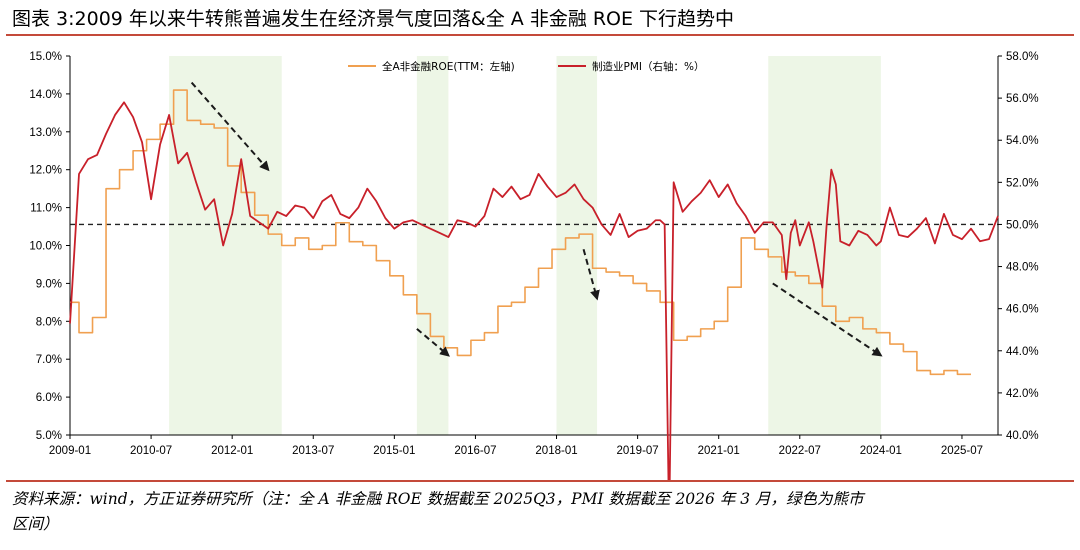 This screenshot has height=550, width=1080. I want to click on left-tick-label: 13.0%, so click(45, 133).